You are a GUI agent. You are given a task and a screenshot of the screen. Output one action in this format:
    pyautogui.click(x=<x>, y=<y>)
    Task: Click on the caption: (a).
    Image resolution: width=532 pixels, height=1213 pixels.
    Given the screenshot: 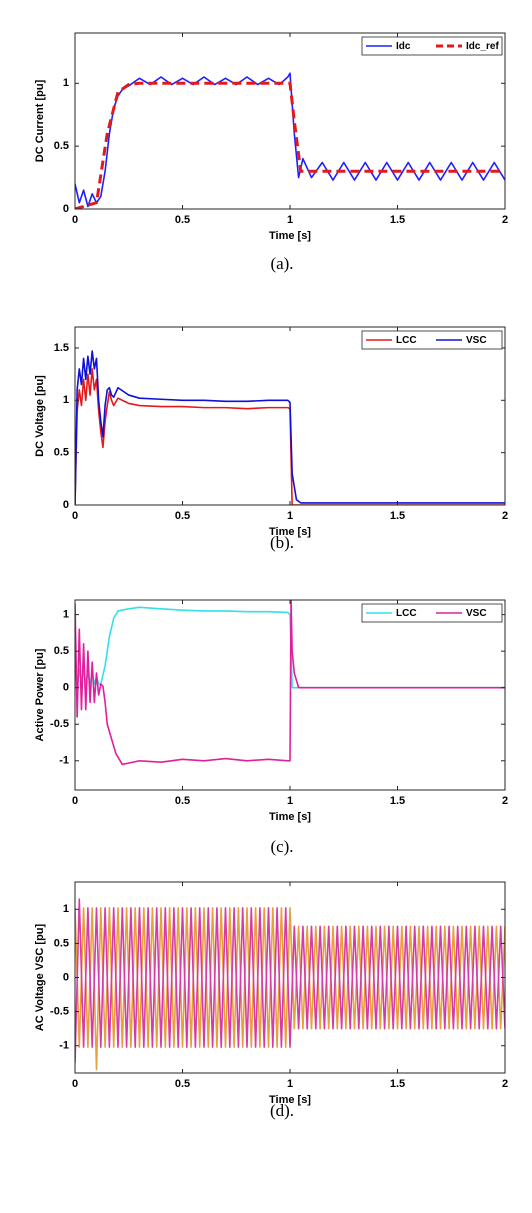 What is the action you would take?
    pyautogui.click(x=281, y=263)
    